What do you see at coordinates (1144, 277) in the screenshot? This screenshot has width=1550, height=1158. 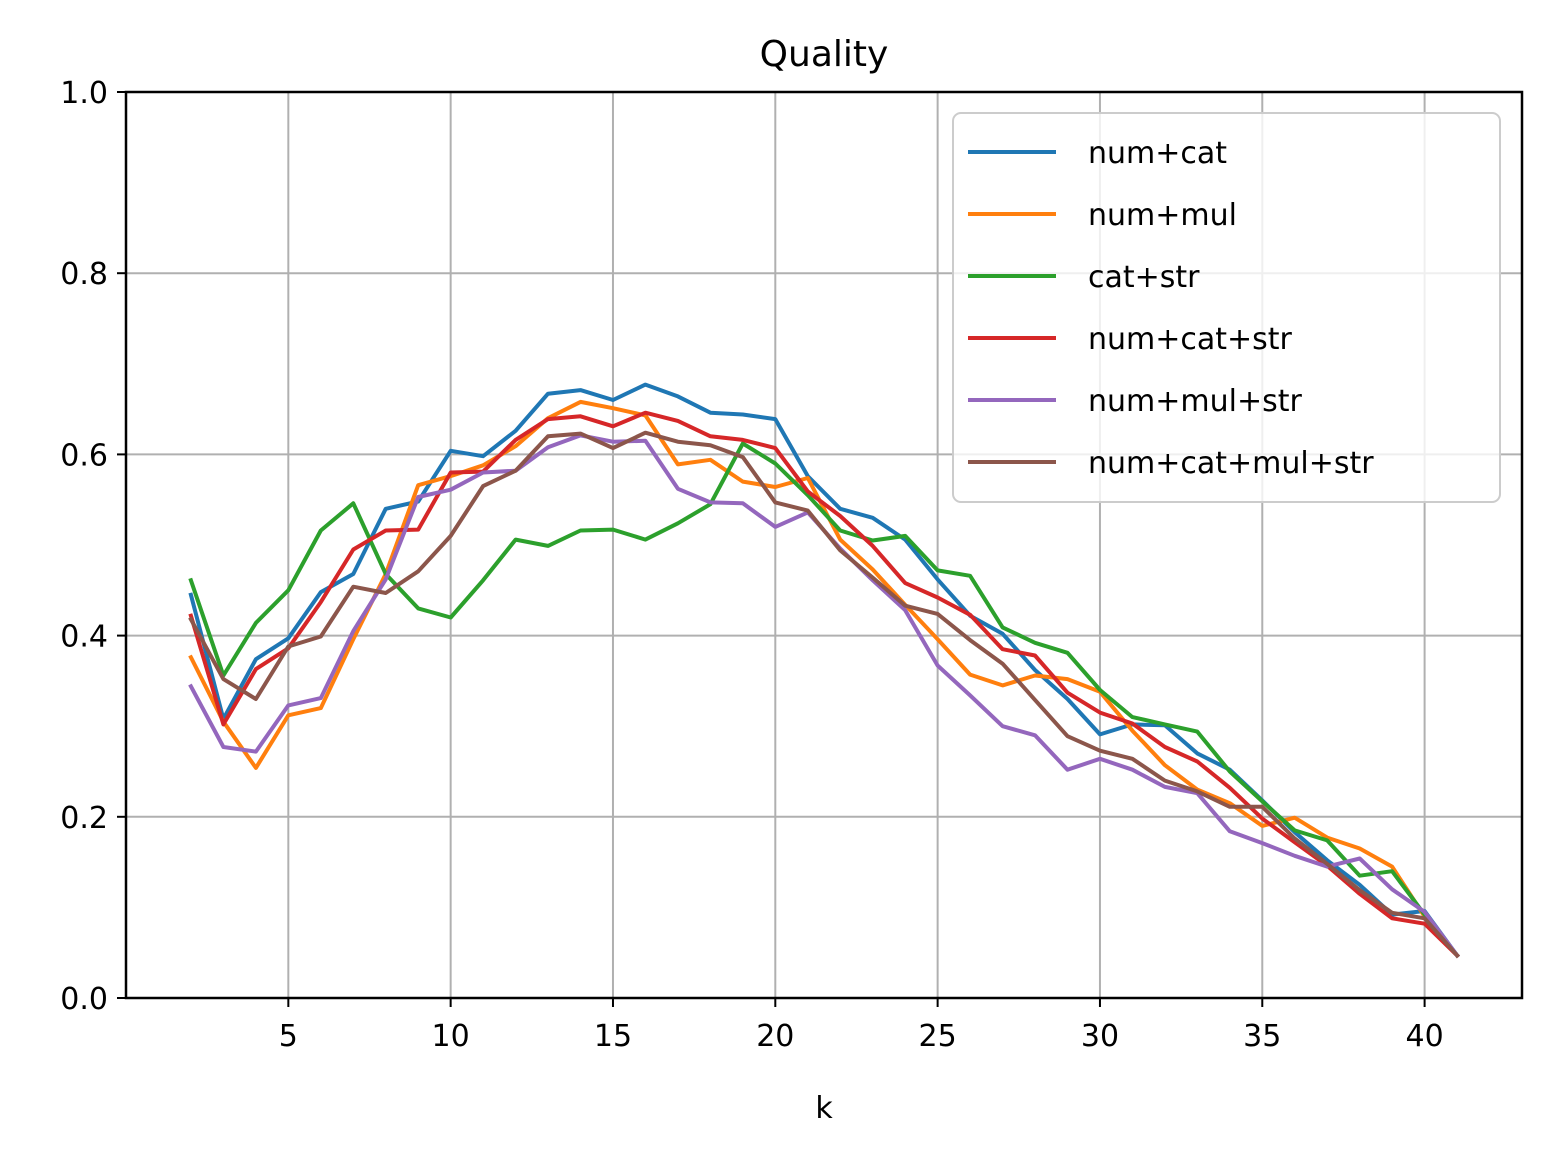 I see `legend-label: cat+str` at bounding box center [1144, 277].